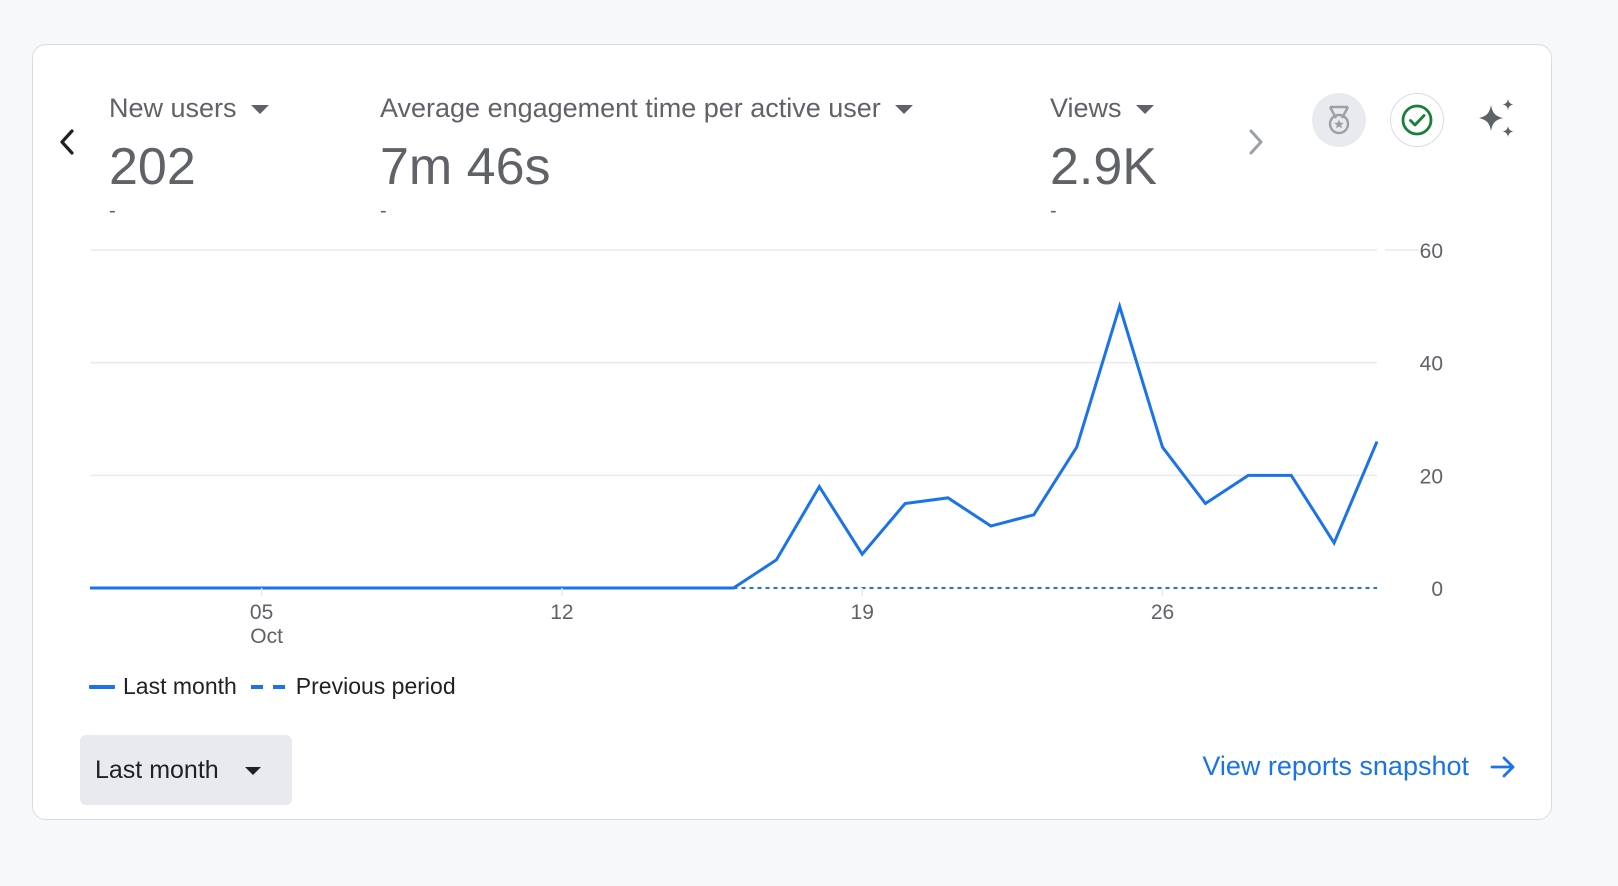  I want to click on legend-solid-swatch, so click(102, 686).